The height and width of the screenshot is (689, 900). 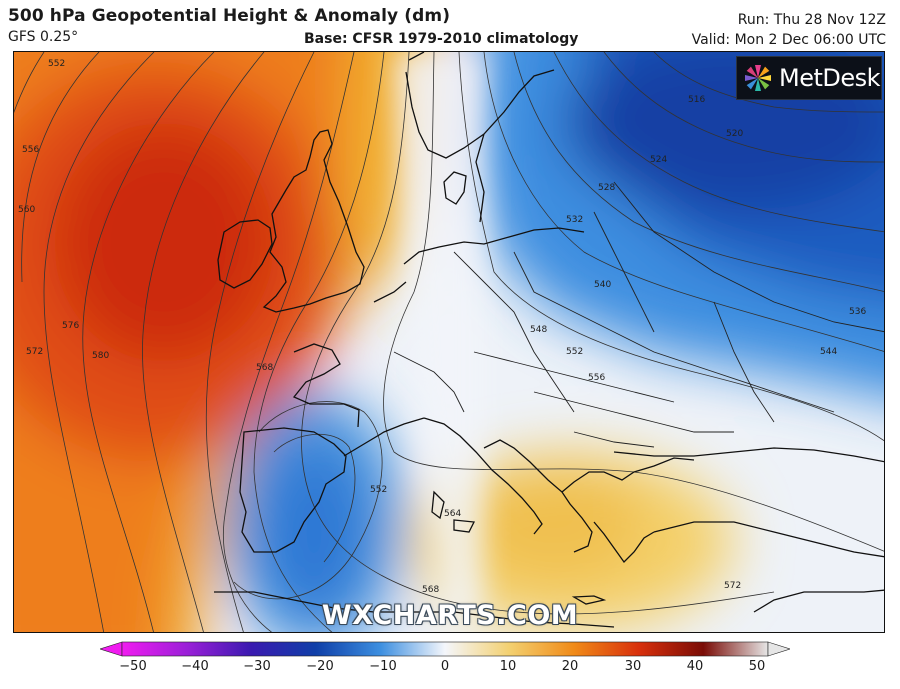 What do you see at coordinates (633, 666) in the screenshot?
I see `colorbar-tick: 30` at bounding box center [633, 666].